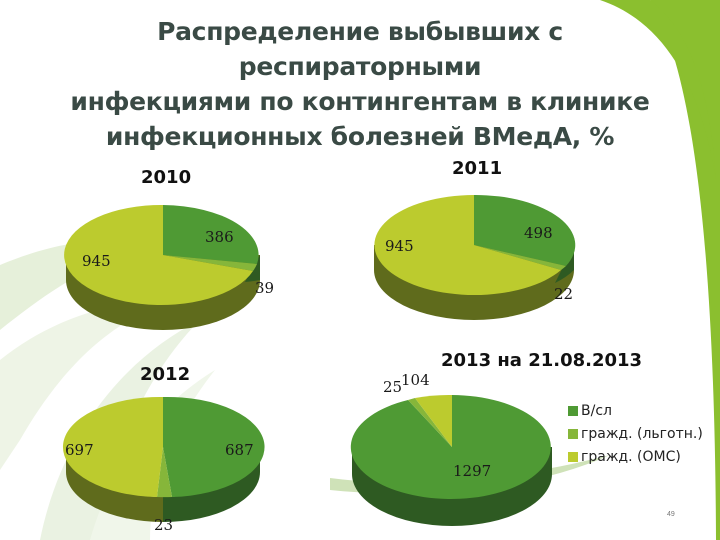 The width and height of the screenshot is (720, 540). What do you see at coordinates (360, 49) in the screenshot?
I see `title-line-1: Распределение выбывших с респираторными` at bounding box center [360, 49].